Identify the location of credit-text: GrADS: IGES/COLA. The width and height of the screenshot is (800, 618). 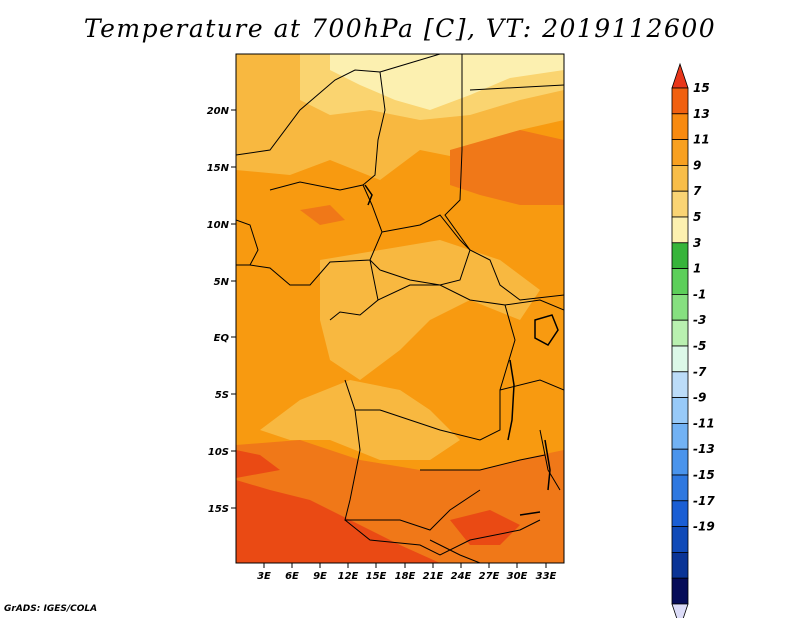
(51, 609).